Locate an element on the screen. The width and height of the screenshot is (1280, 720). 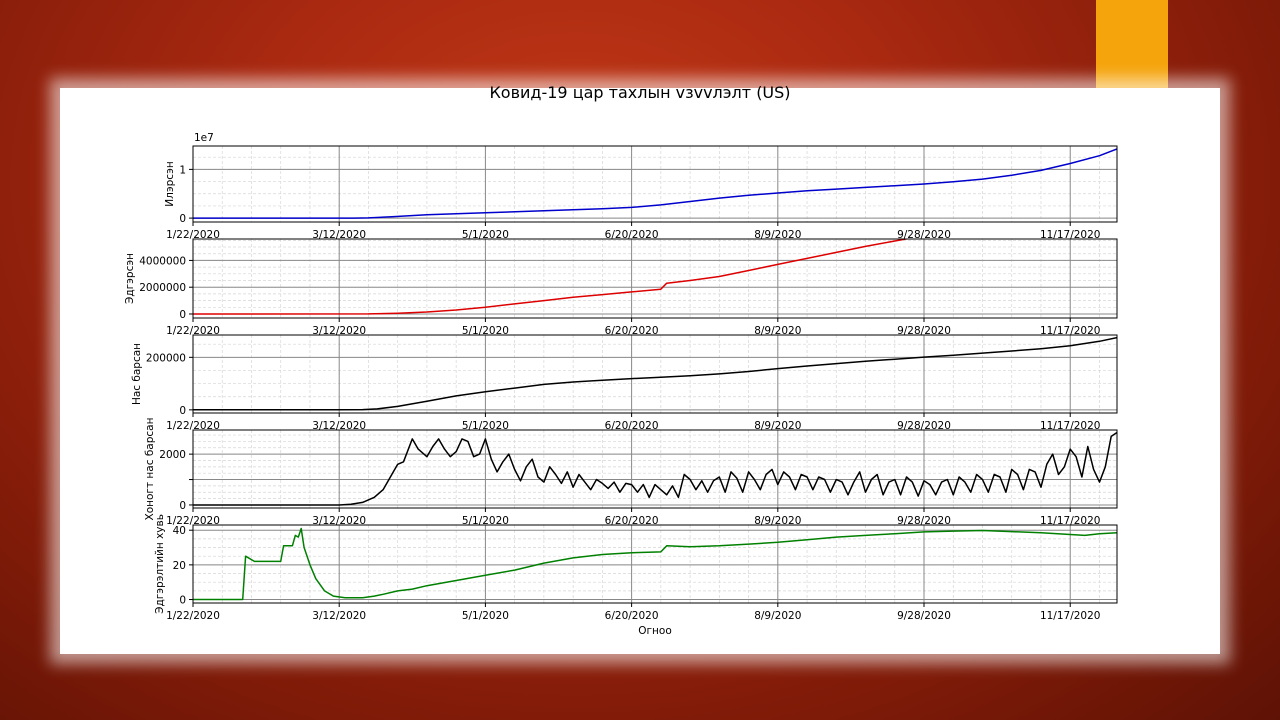
x-axis-label: Огноо is located at coordinates (655, 631).